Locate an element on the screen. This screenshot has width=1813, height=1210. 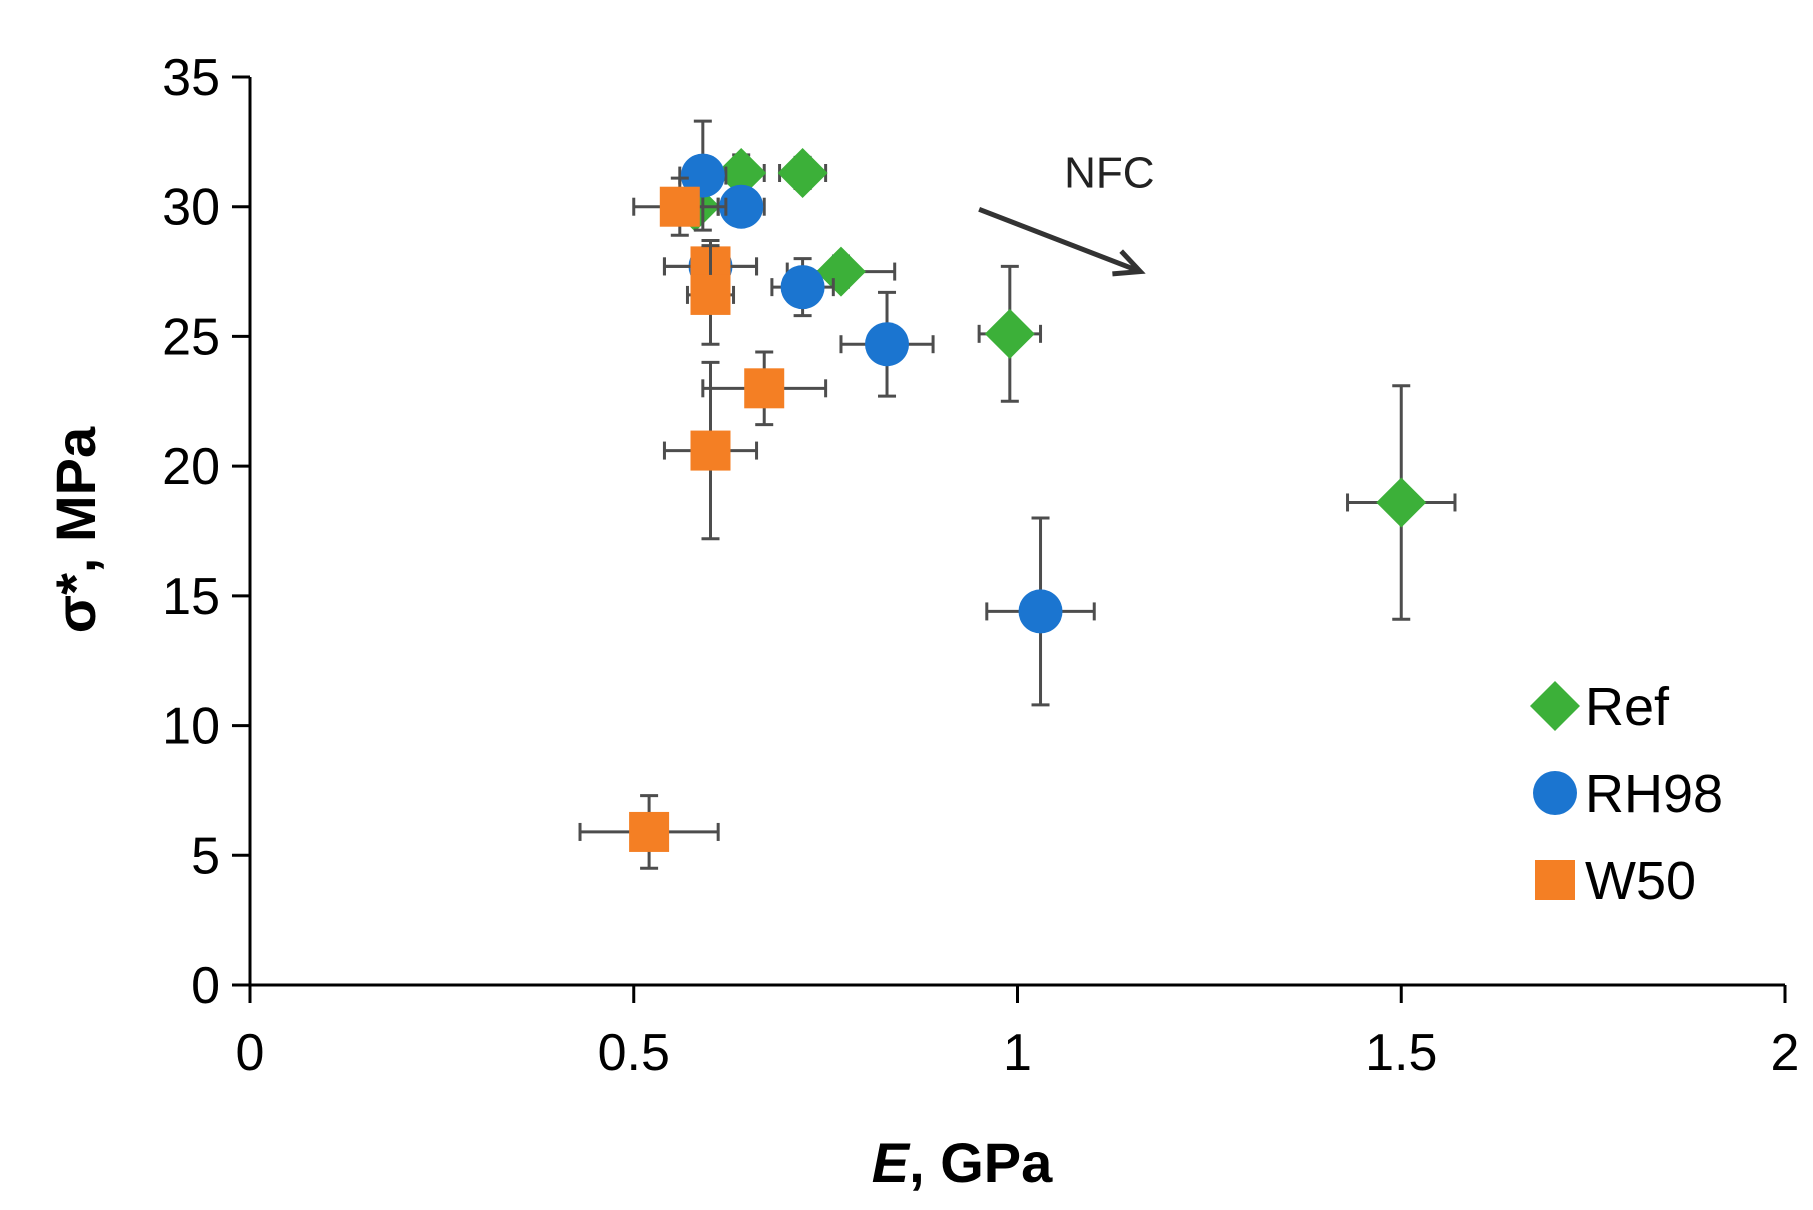
legend-item-ref: Ref is located at coordinates (1600, 707).